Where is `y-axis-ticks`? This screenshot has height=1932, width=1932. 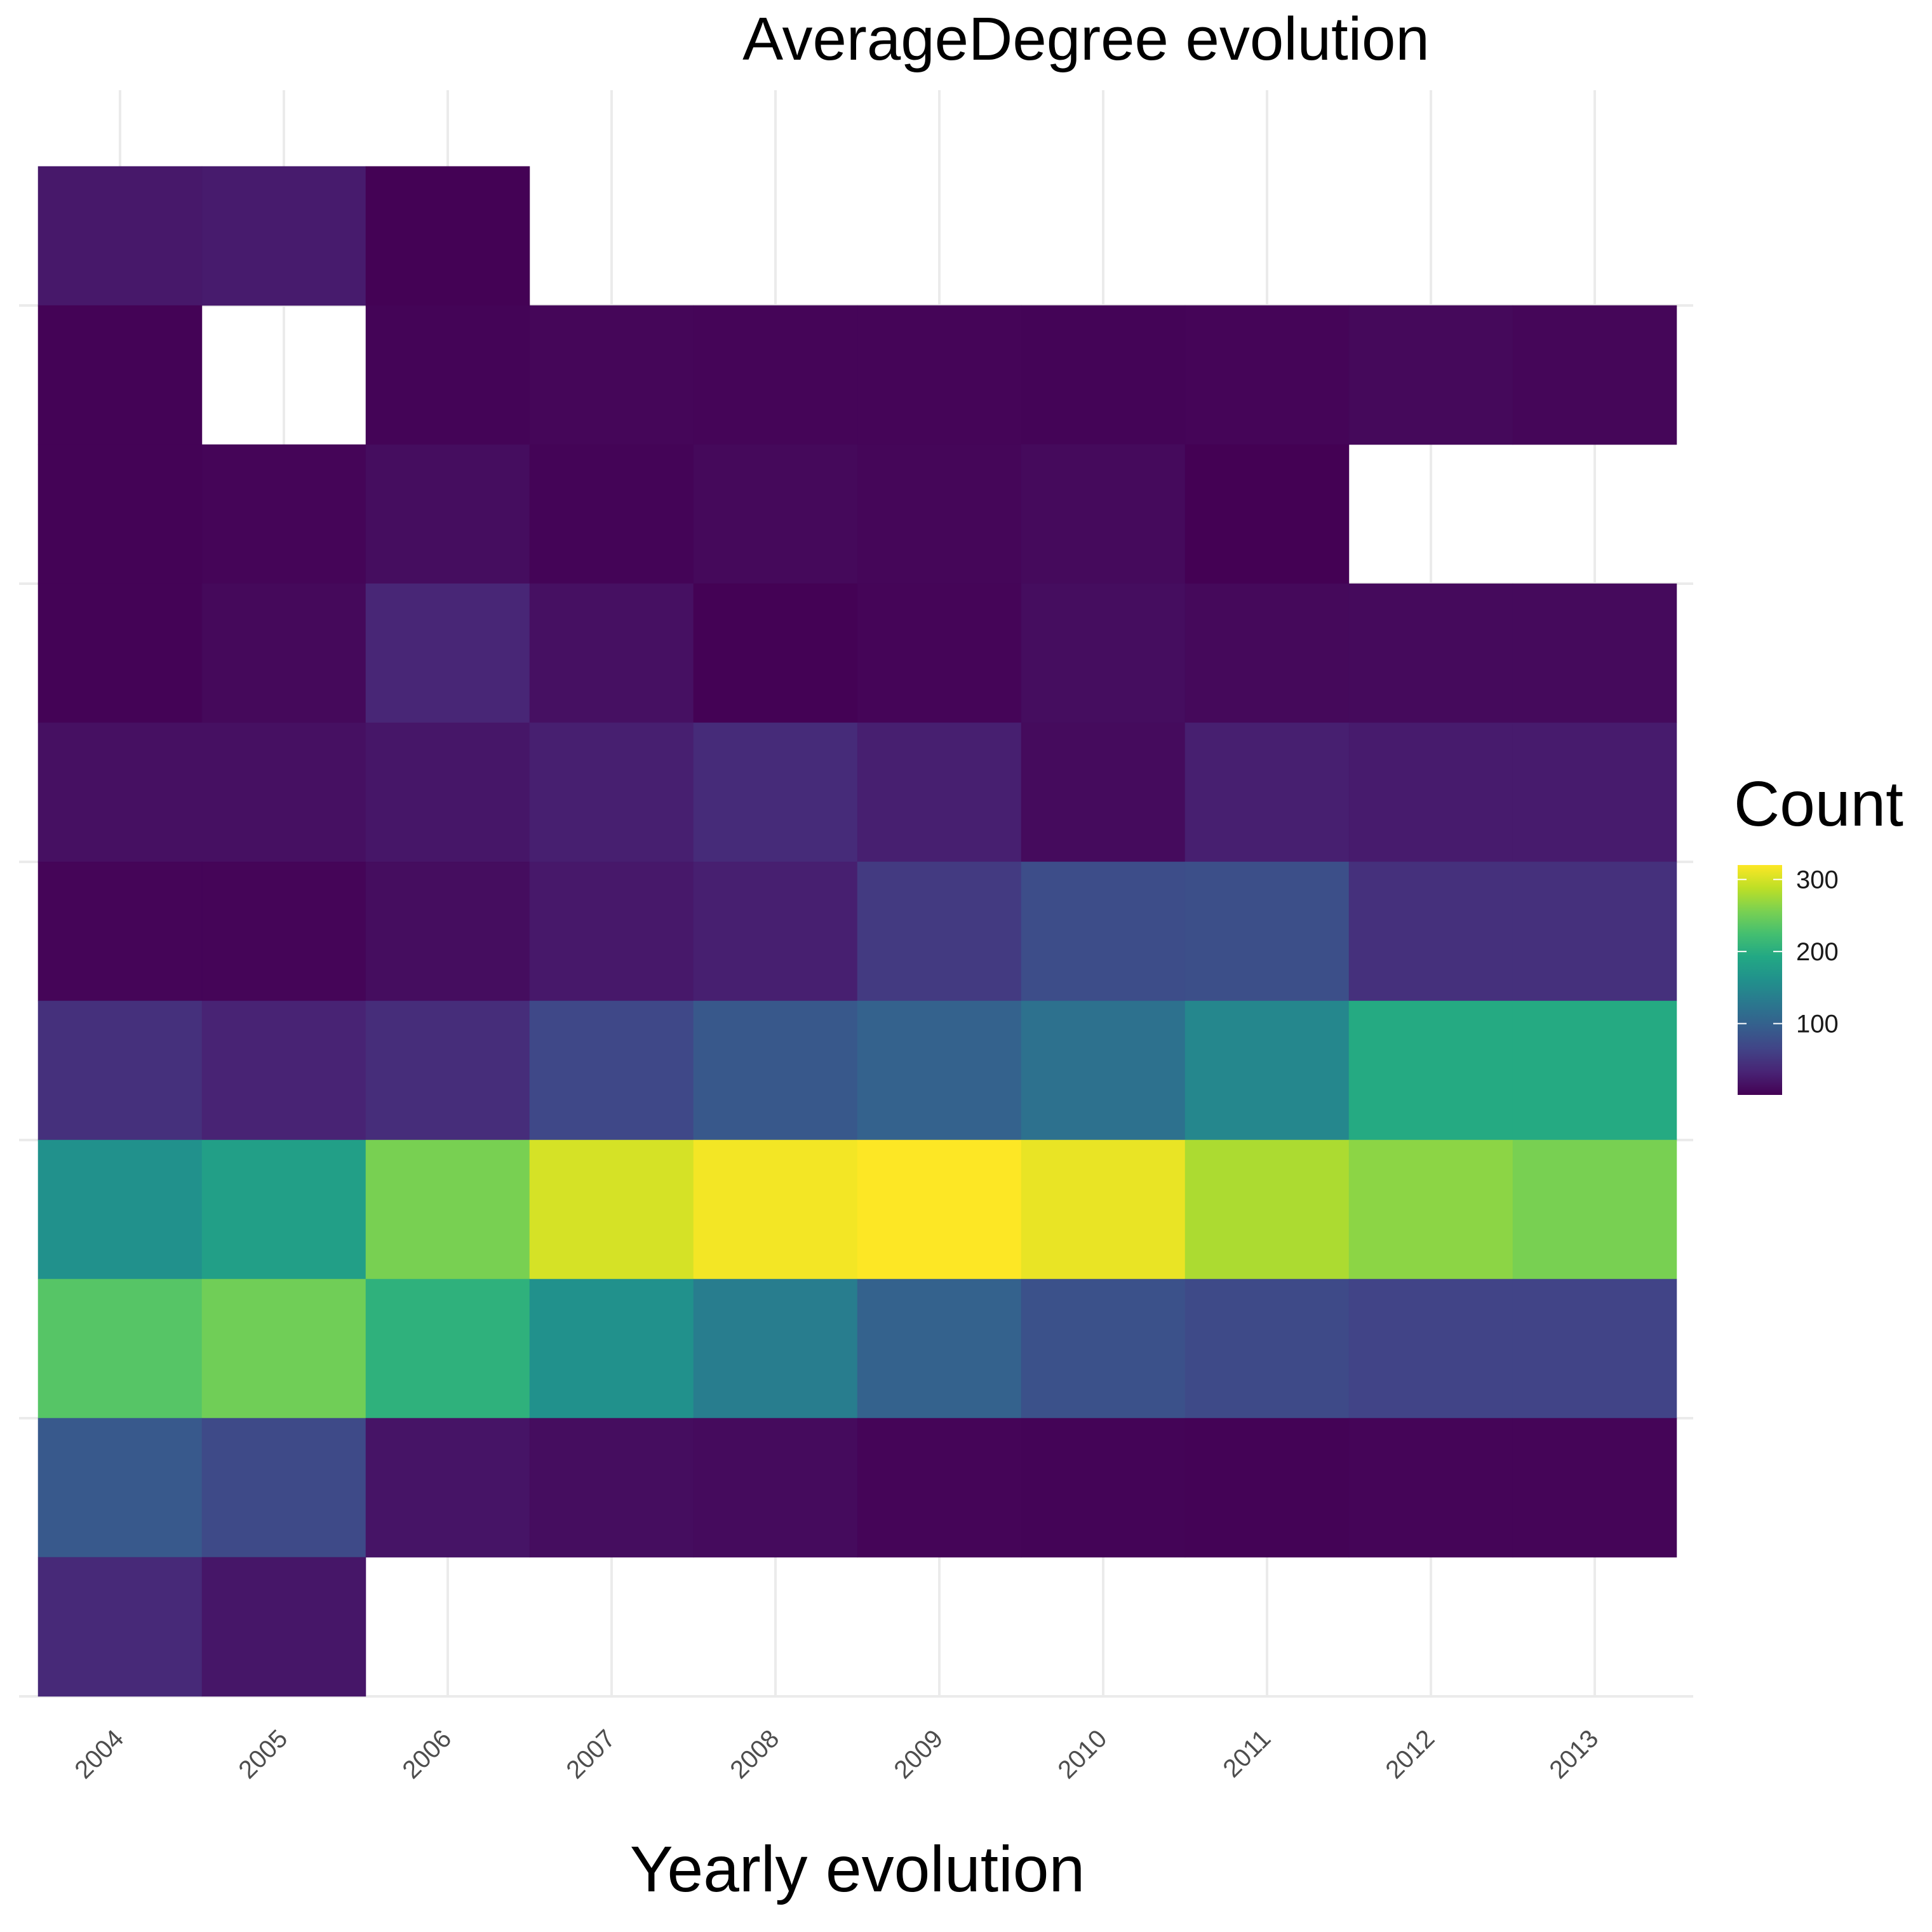 y-axis-ticks is located at coordinates (23, 1001).